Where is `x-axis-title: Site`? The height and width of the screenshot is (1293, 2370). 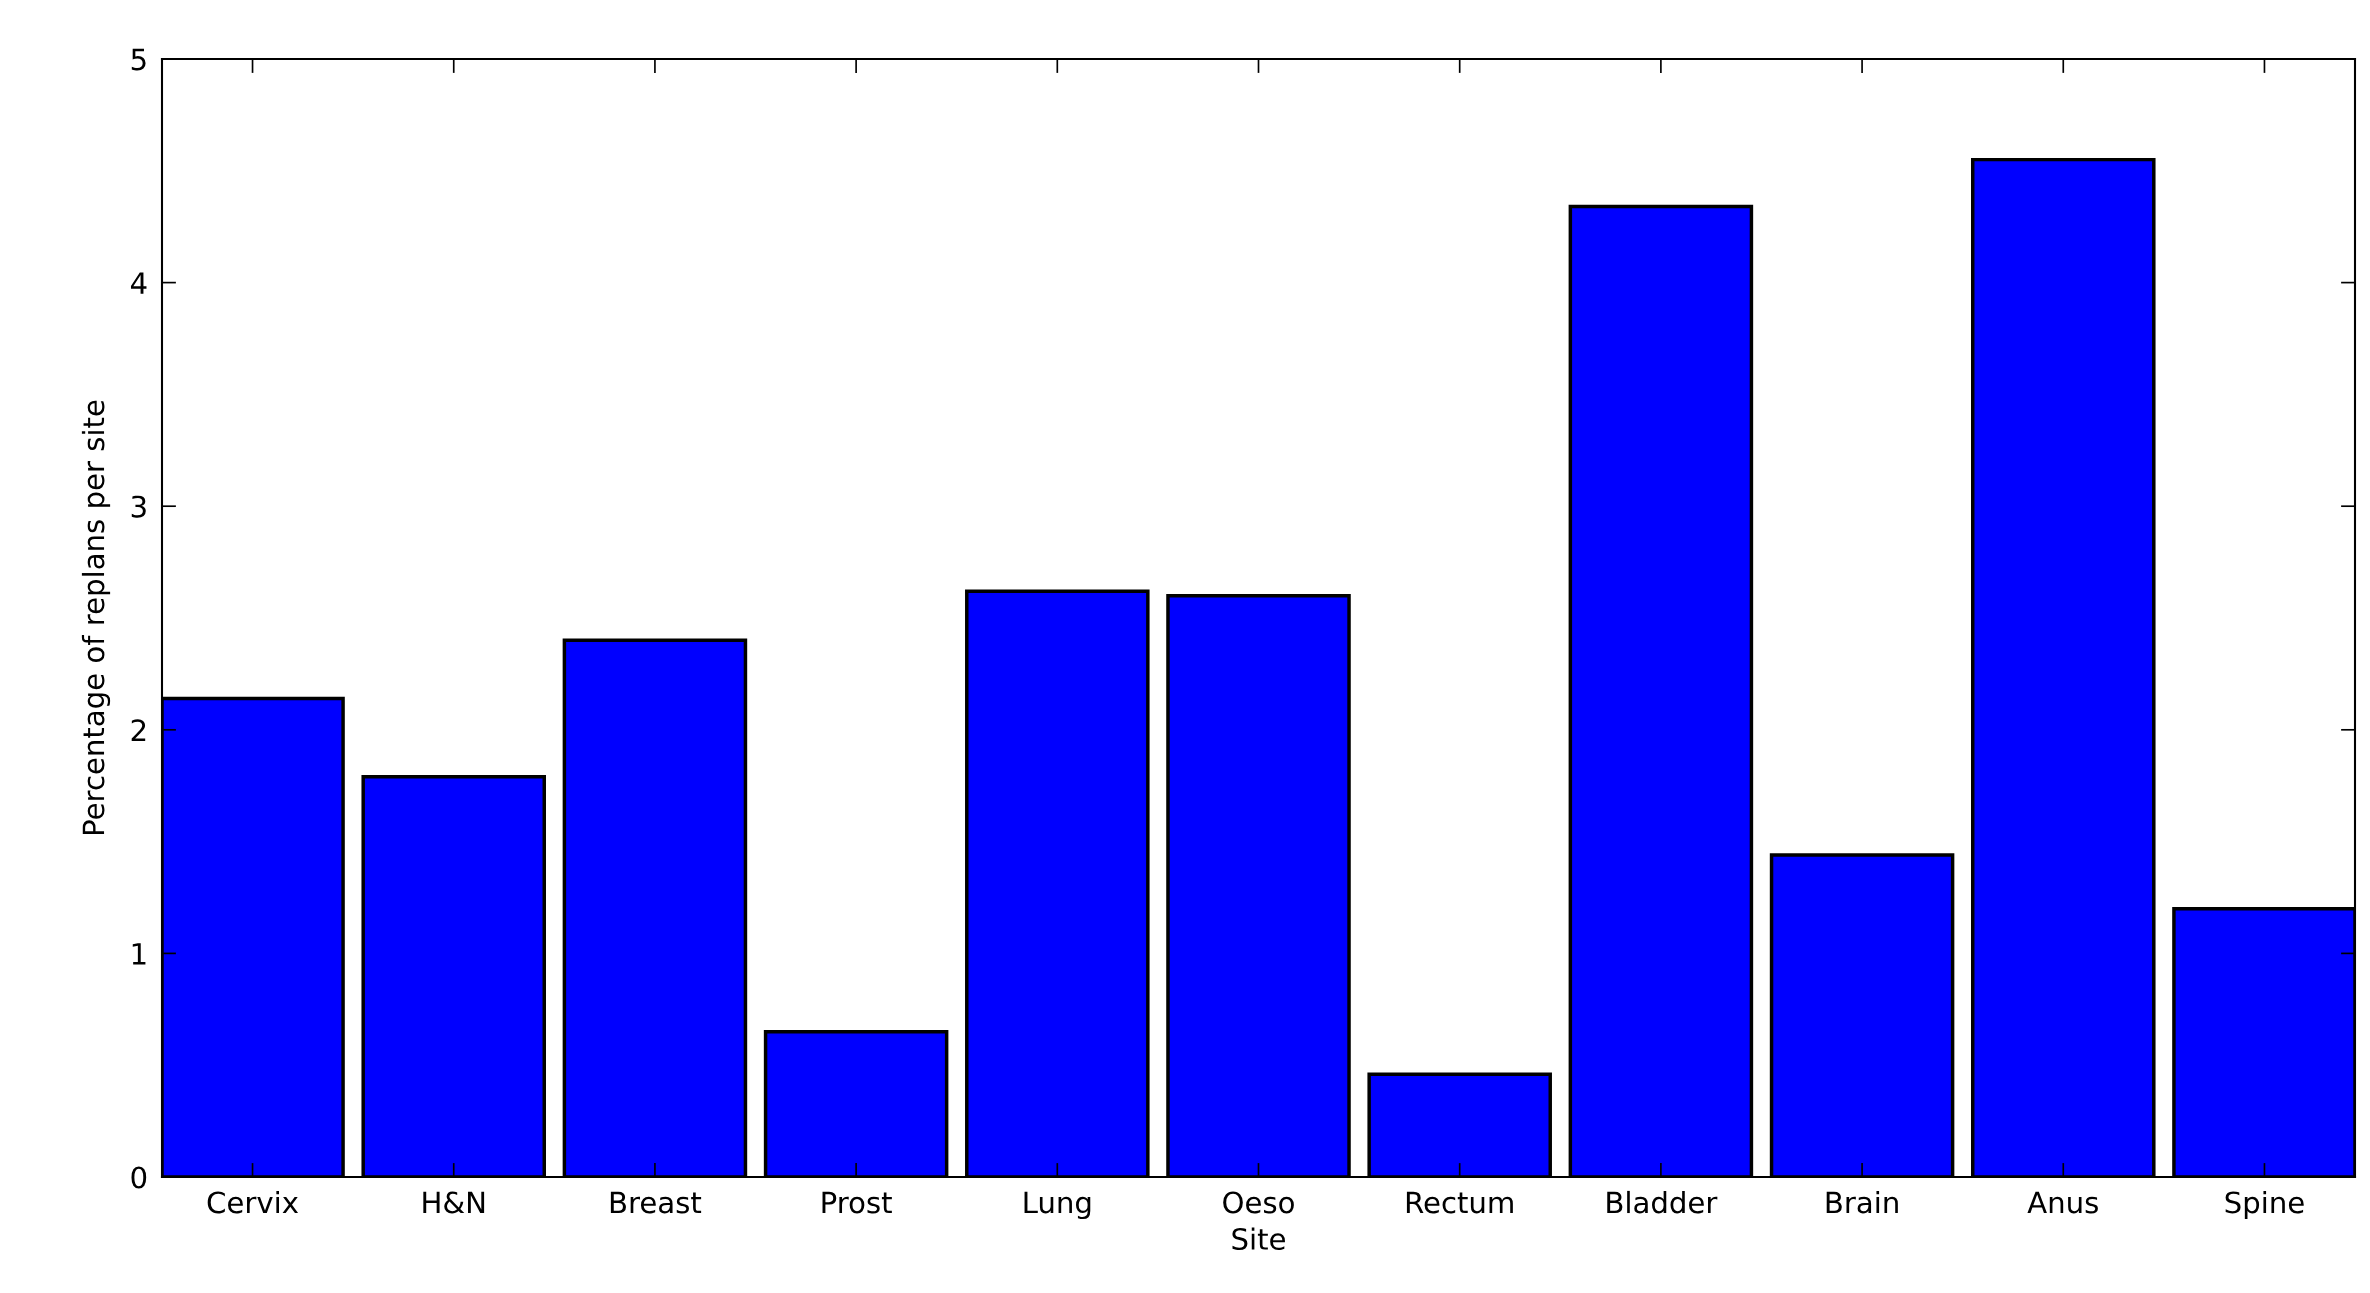 x-axis-title: Site is located at coordinates (1258, 1239).